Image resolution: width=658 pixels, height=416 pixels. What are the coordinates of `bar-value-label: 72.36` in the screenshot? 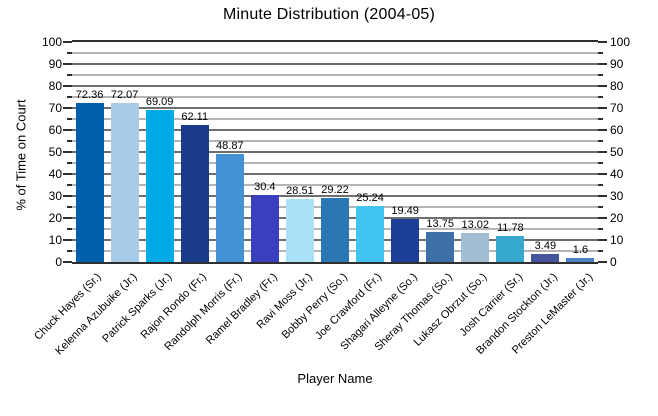 It's located at (89, 95).